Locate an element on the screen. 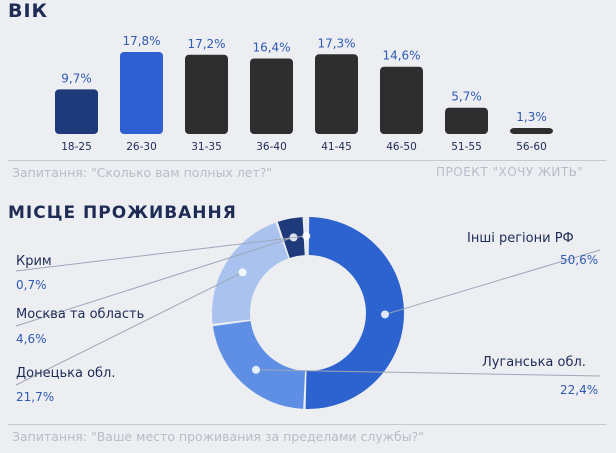 This screenshot has height=453, width=616. age-question-footnote: Запитання: "Сколько вам полных лет?" is located at coordinates (142, 172).